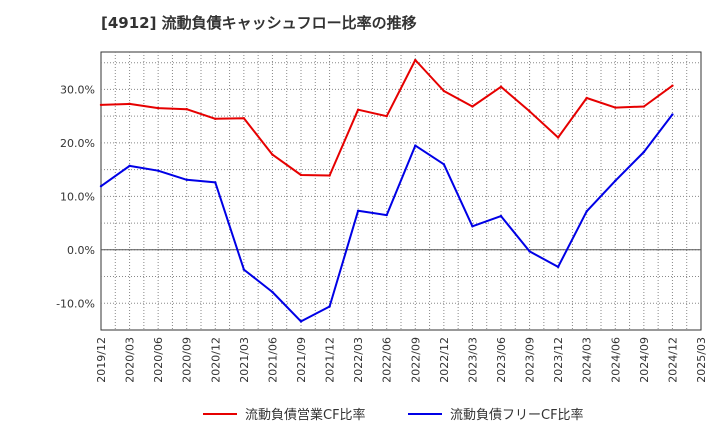 The width and height of the screenshot is (720, 440). What do you see at coordinates (301, 360) in the screenshot?
I see `x-tick-label: 2021/09` at bounding box center [301, 360].